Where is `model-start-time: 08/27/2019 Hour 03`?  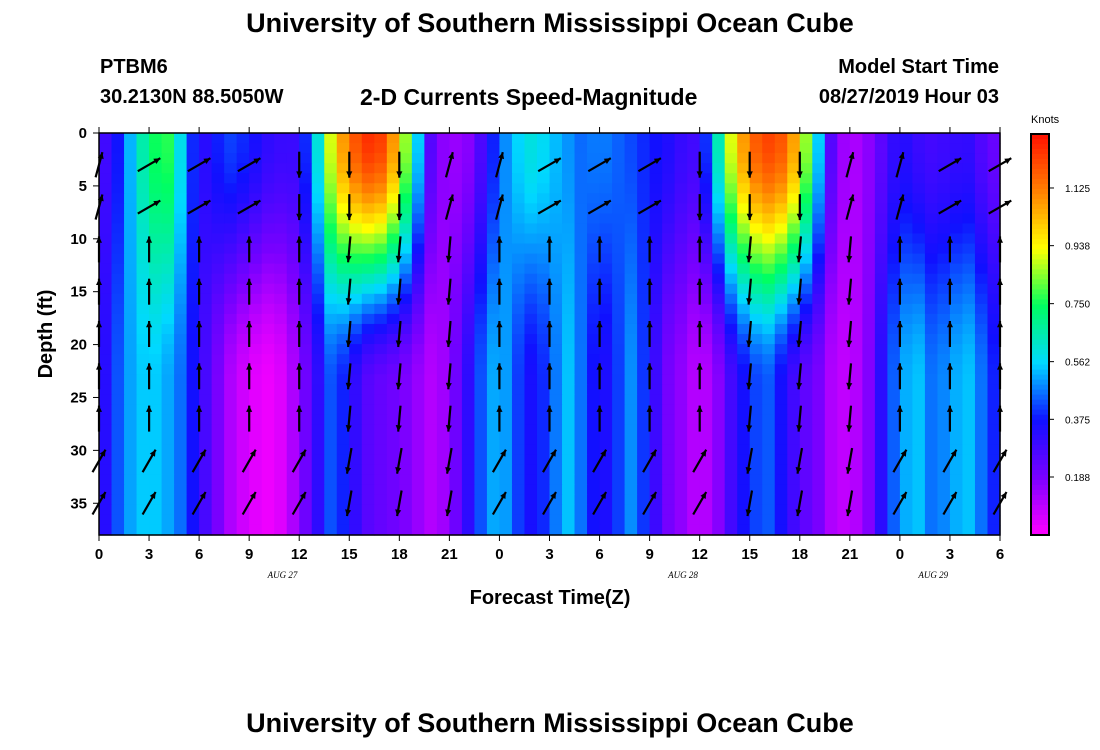 model-start-time: 08/27/2019 Hour 03 is located at coordinates (908, 97).